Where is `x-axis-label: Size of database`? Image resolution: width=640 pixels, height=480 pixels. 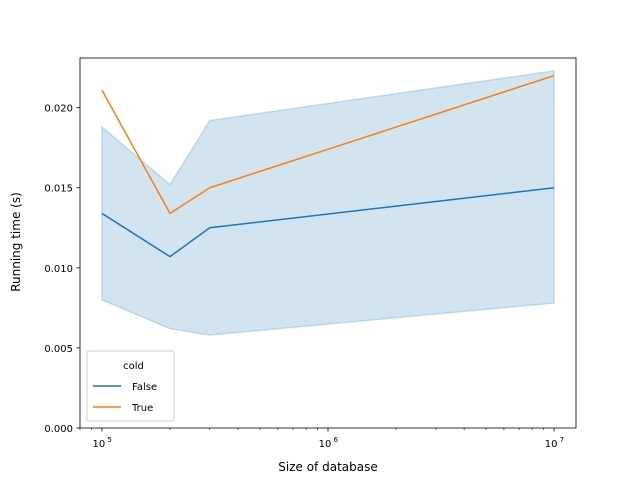
x-axis-label: Size of database is located at coordinates (327, 467).